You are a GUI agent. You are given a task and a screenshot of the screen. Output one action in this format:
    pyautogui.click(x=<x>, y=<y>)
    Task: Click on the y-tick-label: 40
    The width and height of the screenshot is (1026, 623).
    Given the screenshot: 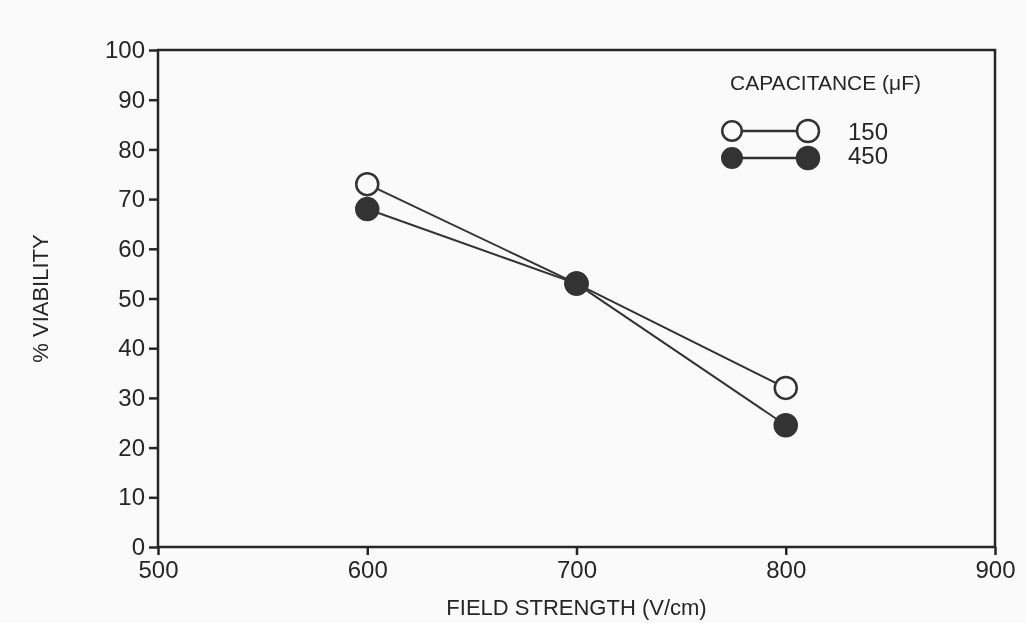 What is the action you would take?
    pyautogui.click(x=131, y=348)
    